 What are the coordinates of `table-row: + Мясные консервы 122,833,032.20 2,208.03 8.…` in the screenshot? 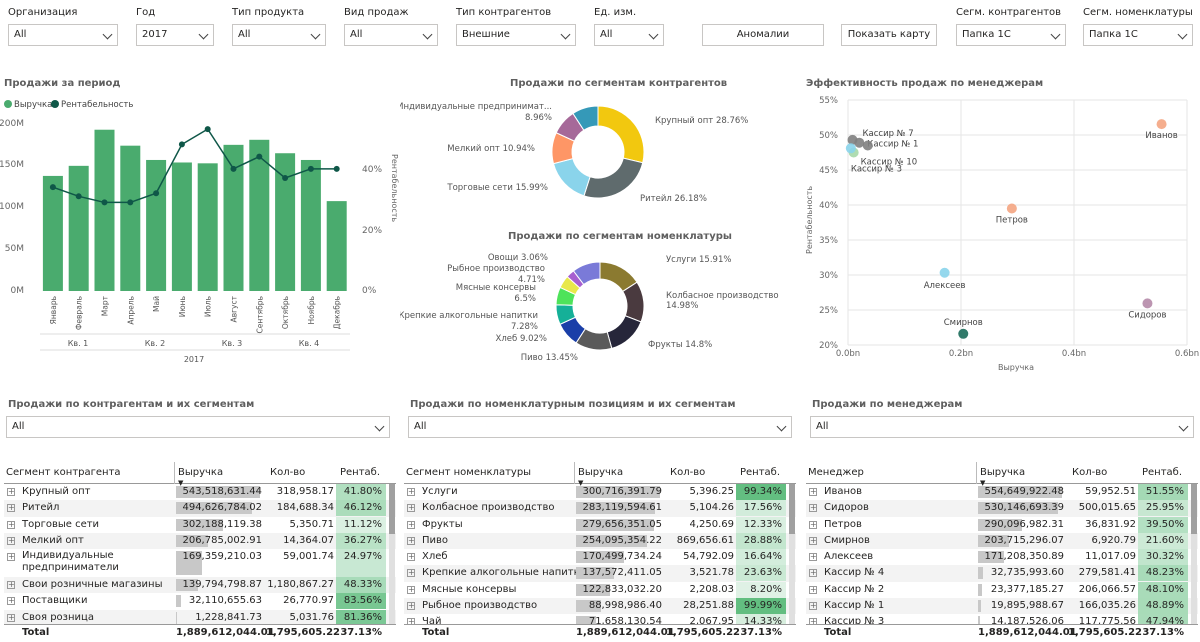 It's located at (600, 589).